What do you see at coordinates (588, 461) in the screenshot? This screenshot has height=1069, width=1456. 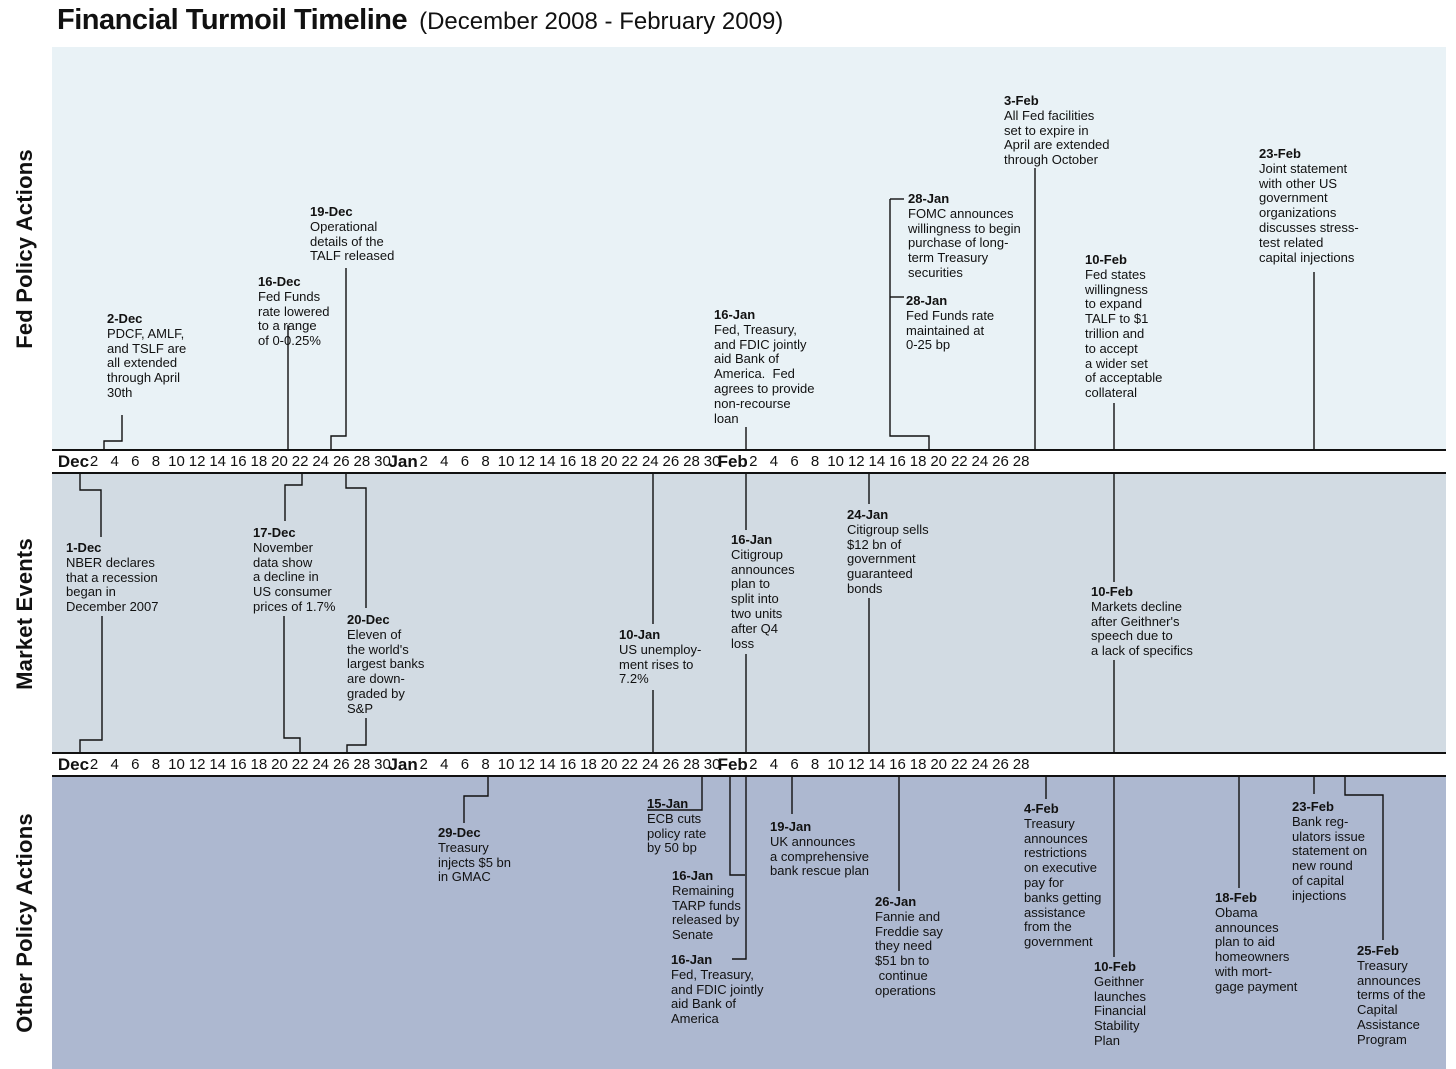 I see `axis-1-tick: 18` at bounding box center [588, 461].